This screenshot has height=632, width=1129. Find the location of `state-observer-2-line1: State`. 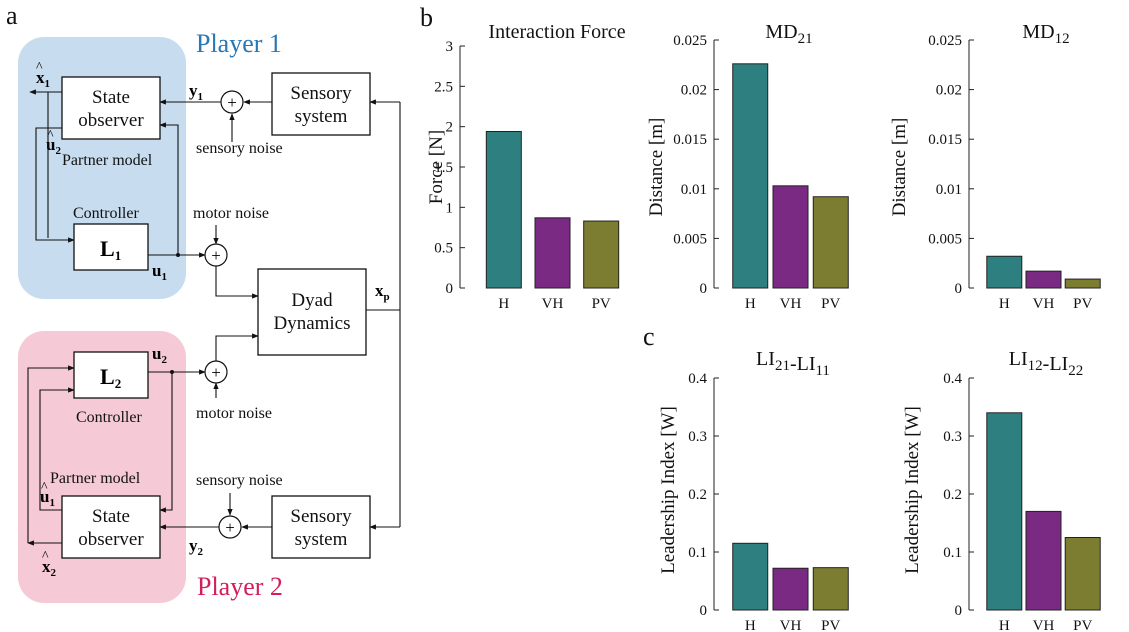

state-observer-2-line1: State is located at coordinates (111, 516).